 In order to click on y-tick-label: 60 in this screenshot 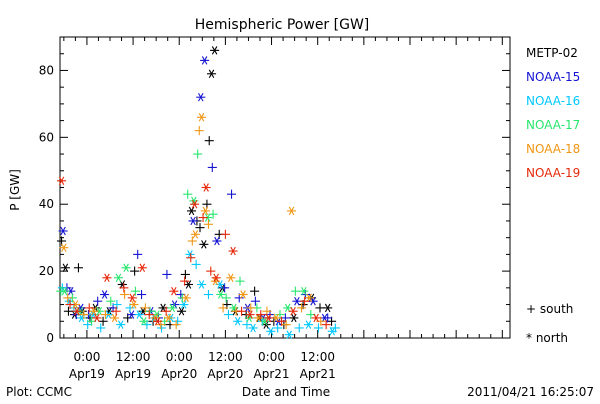, I will do `click(46, 137)`.